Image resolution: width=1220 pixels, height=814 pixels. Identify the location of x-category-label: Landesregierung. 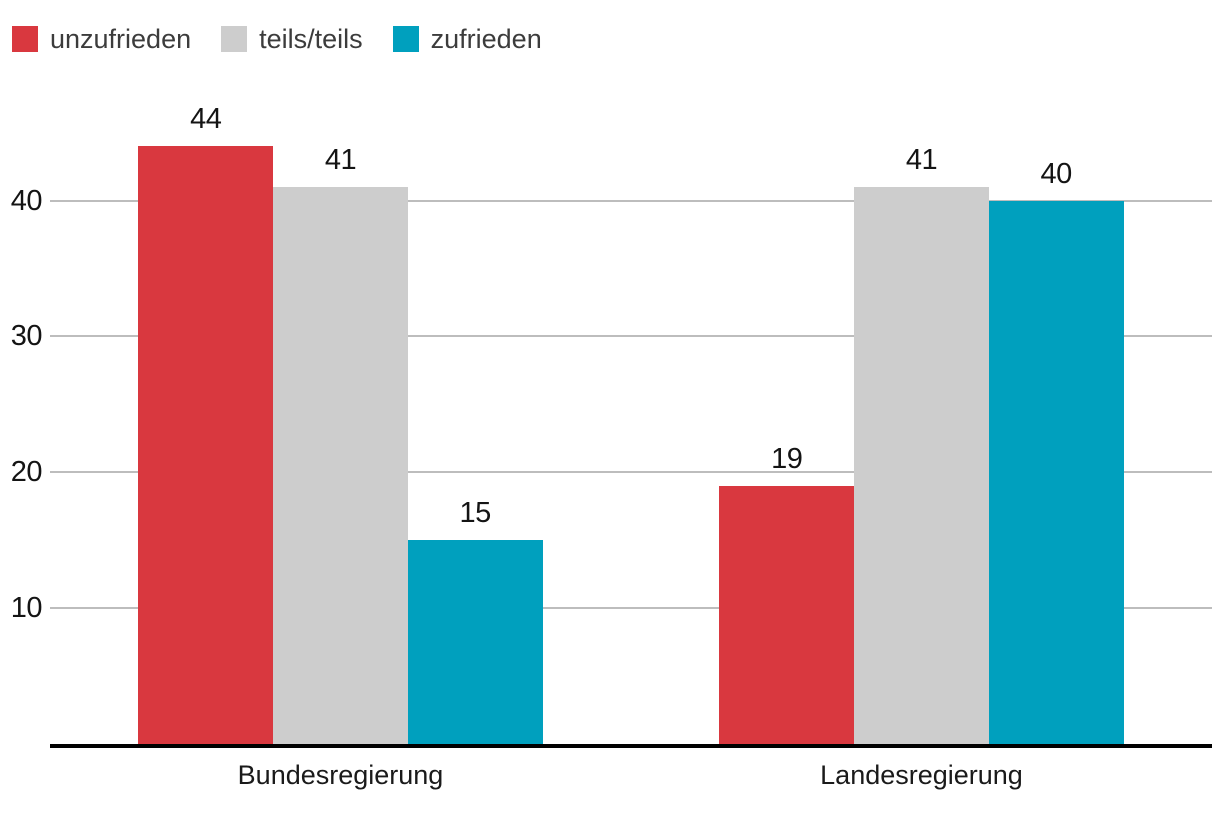
(921, 775).